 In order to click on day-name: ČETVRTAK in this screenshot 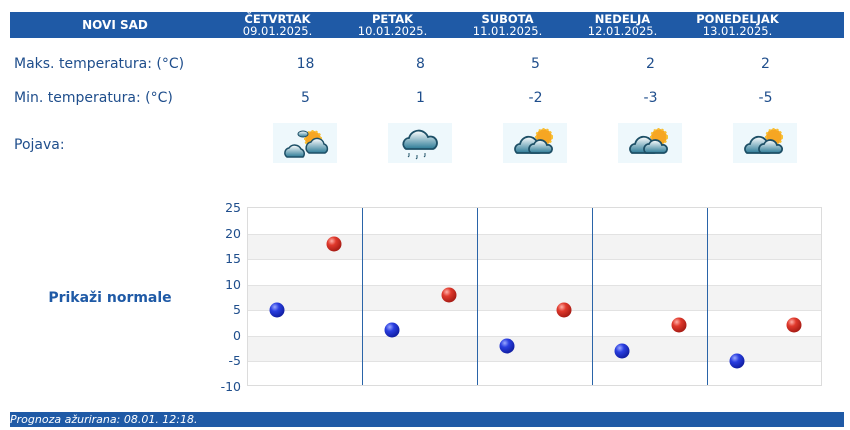, I will do `click(277, 19)`.